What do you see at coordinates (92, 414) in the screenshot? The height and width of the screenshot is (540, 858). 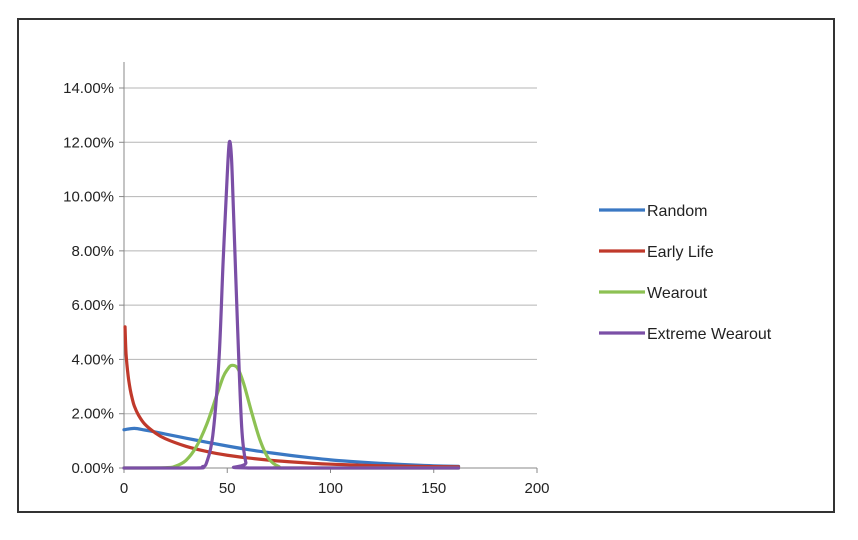 I see `y-tick-label: 2.00%` at bounding box center [92, 414].